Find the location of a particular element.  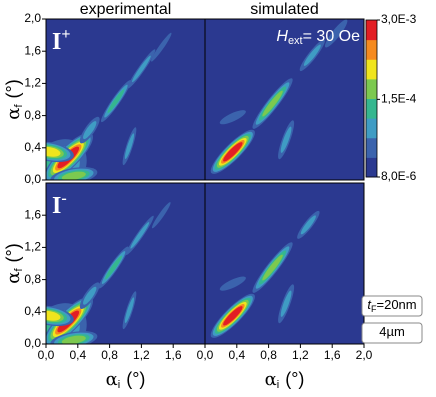

annotation-symbol: H is located at coordinates (282, 36).